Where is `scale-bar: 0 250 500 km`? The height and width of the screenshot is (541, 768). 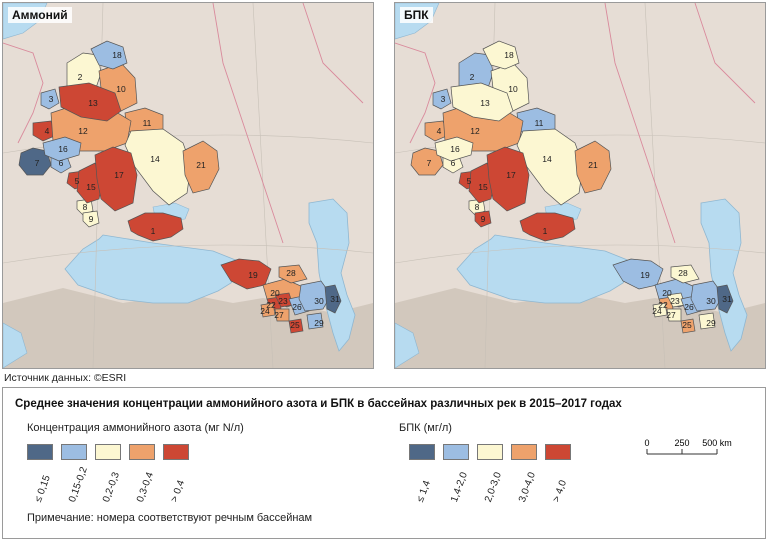
scale-bar: 0 250 500 km is located at coordinates (698, 453).